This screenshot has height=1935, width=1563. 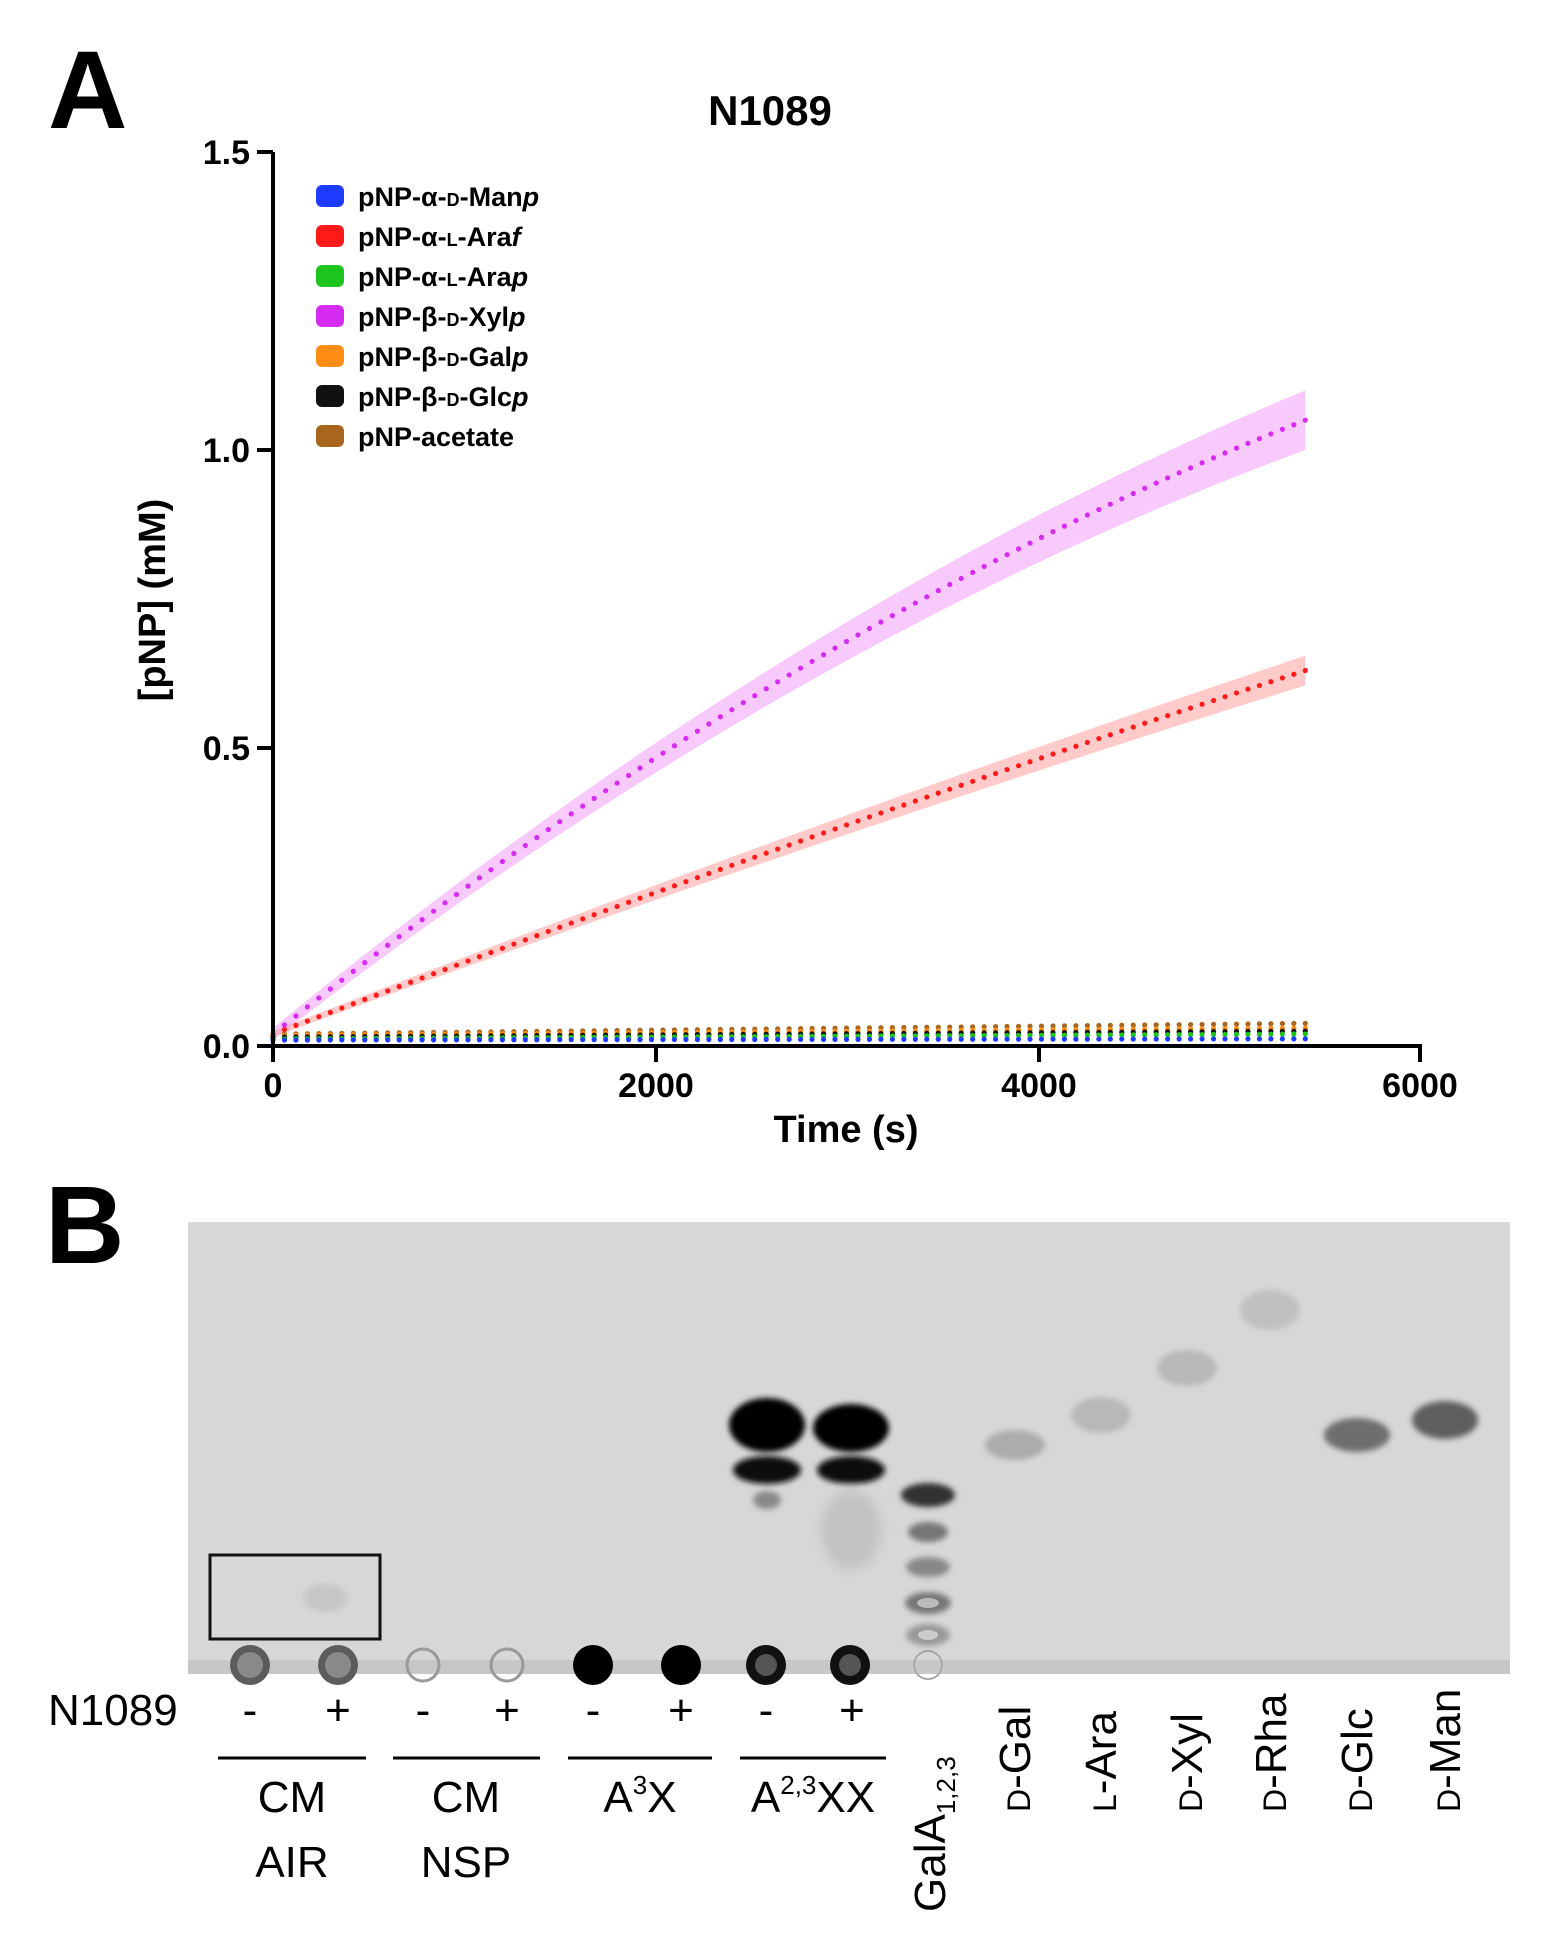 I want to click on standard-d-gal: D-Gal, so click(x=1015, y=1759).